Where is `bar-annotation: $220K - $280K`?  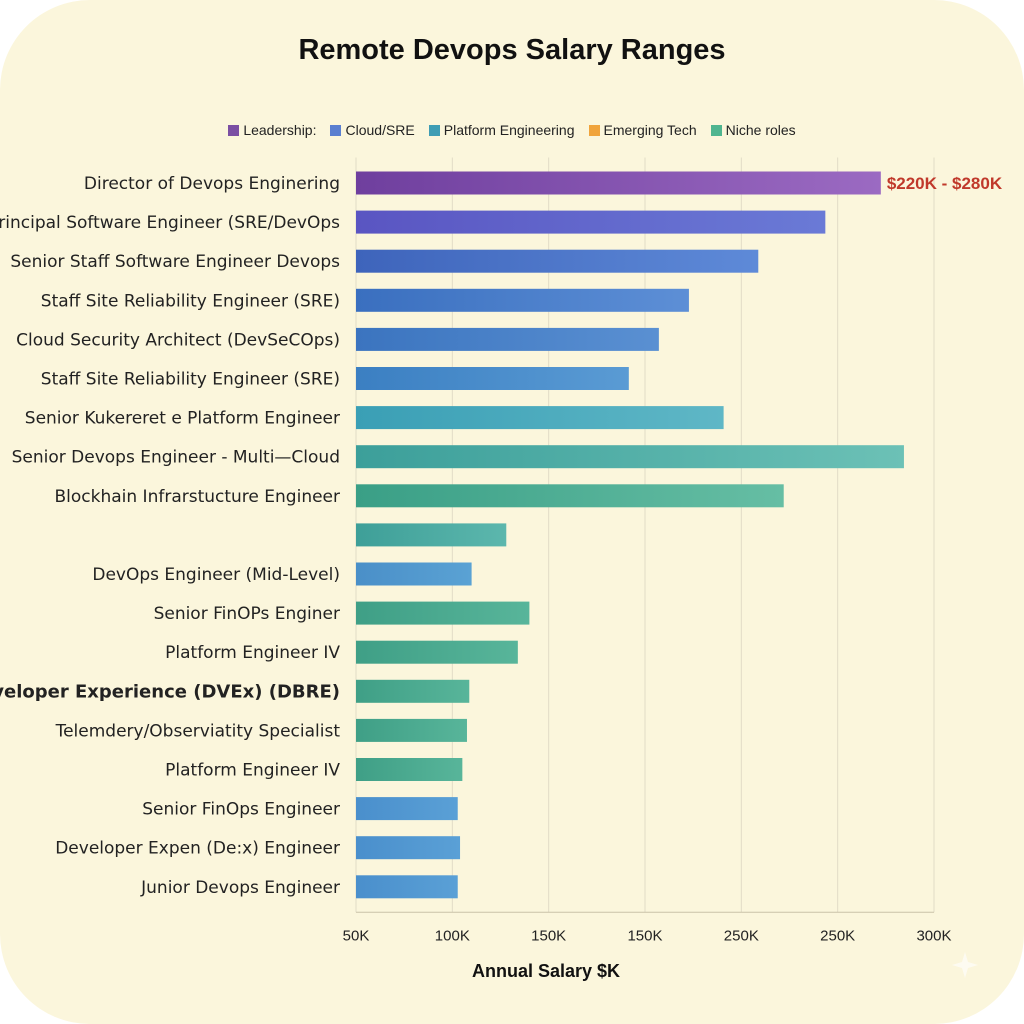
bar-annotation: $220K - $280K is located at coordinates (945, 183).